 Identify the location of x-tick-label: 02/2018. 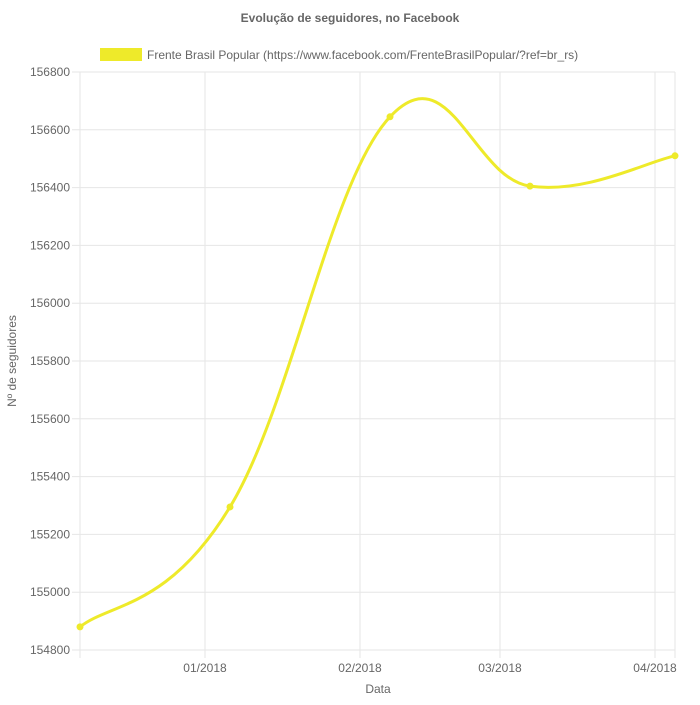
(360, 668).